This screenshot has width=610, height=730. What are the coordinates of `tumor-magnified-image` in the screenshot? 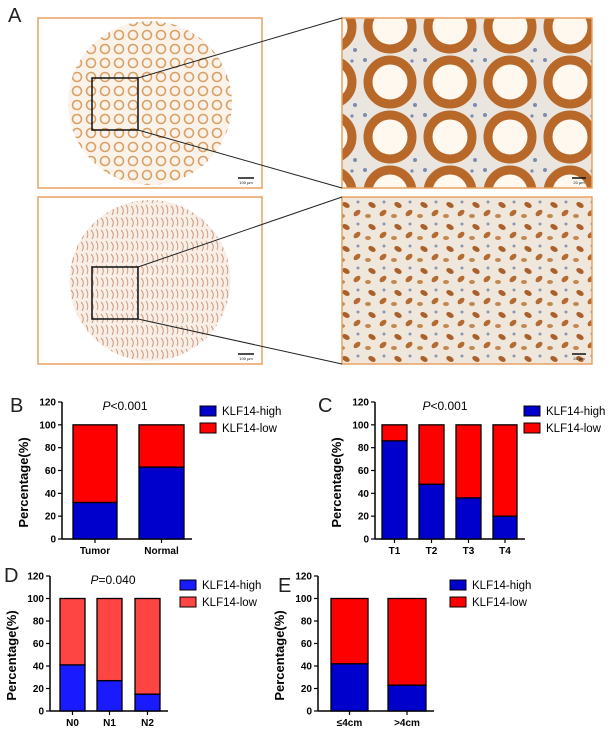 It's located at (467, 280).